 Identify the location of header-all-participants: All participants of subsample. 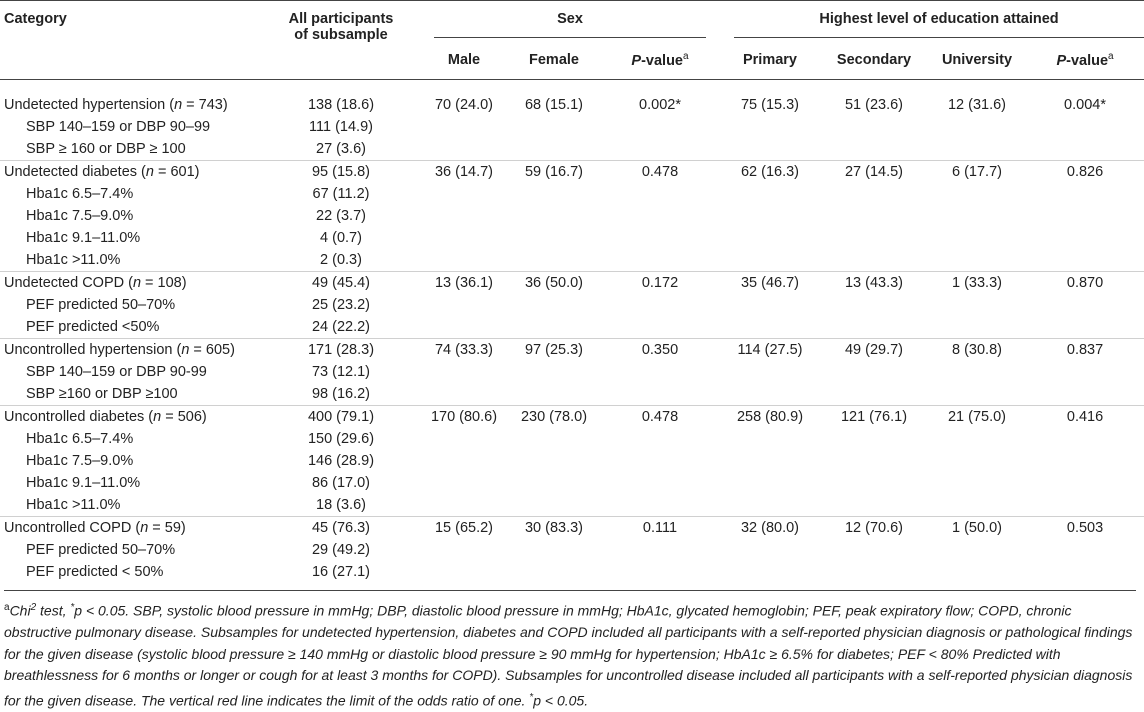
(341, 40).